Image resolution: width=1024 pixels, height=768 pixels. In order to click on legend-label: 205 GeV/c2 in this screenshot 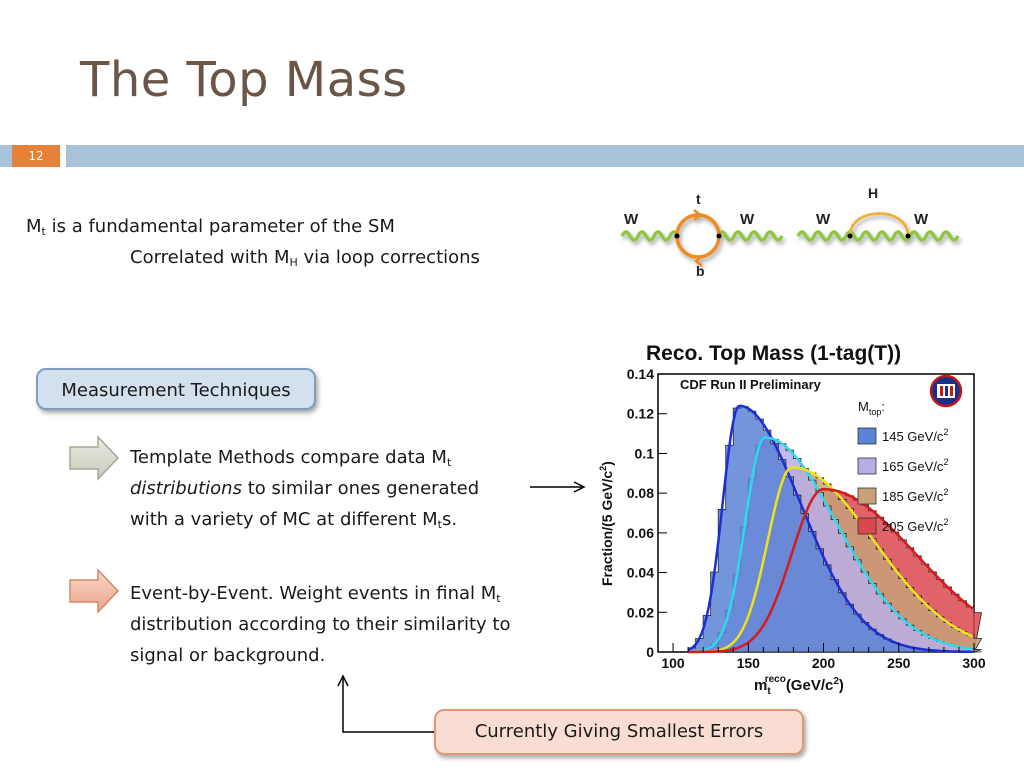, I will do `click(915, 525)`.